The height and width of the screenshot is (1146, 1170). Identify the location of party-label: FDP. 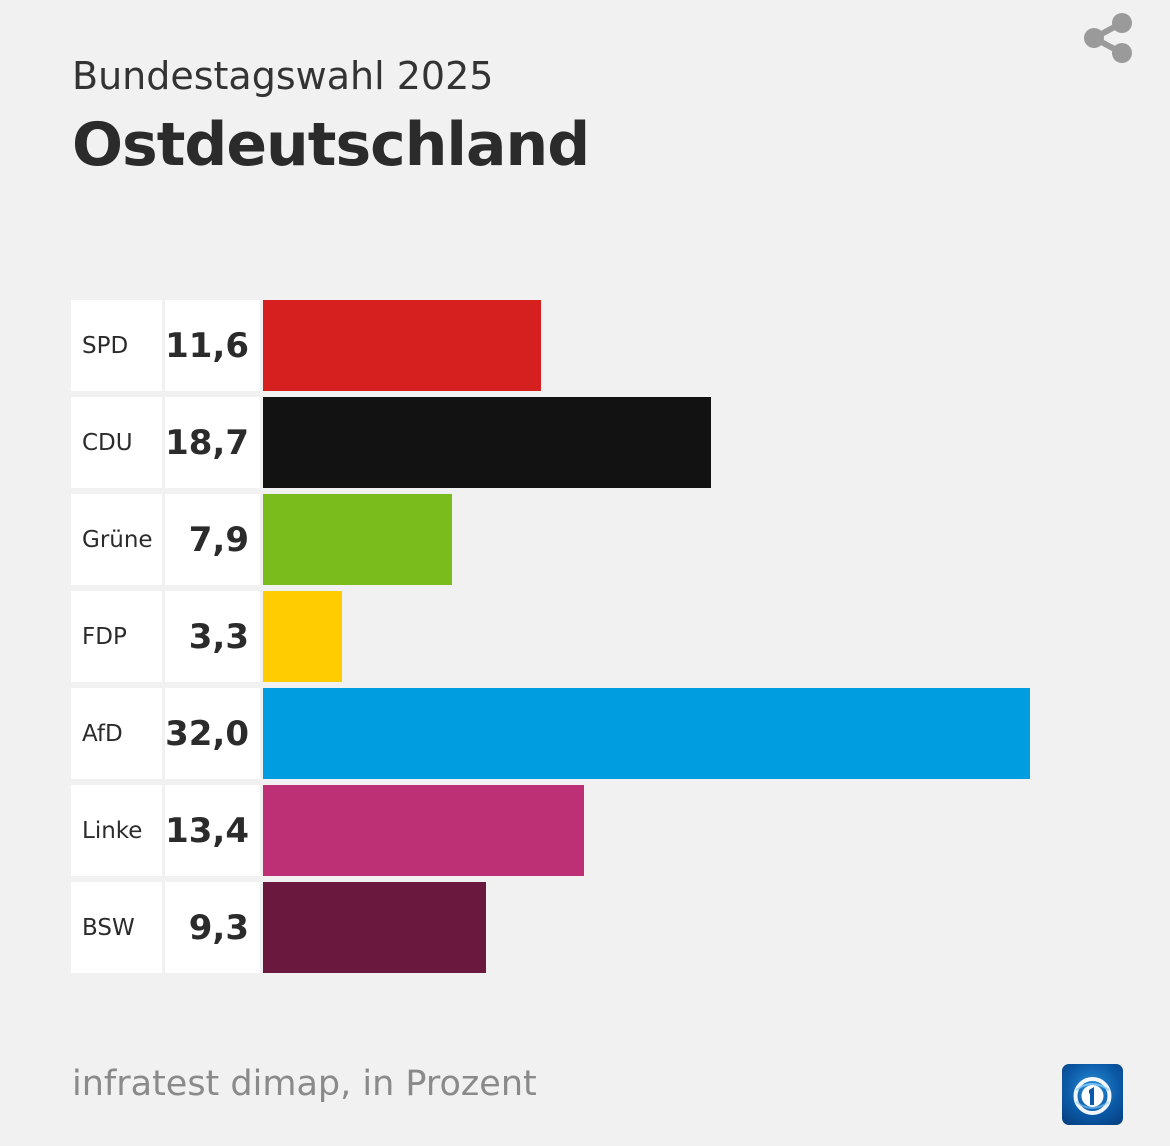
(116, 636).